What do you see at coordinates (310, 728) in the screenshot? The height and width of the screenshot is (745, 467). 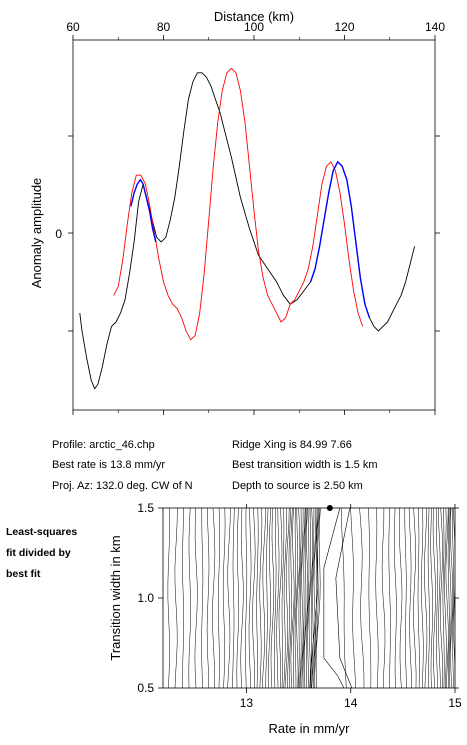 I see `bottom-x-axis-title: Rate in mm/yr` at bounding box center [310, 728].